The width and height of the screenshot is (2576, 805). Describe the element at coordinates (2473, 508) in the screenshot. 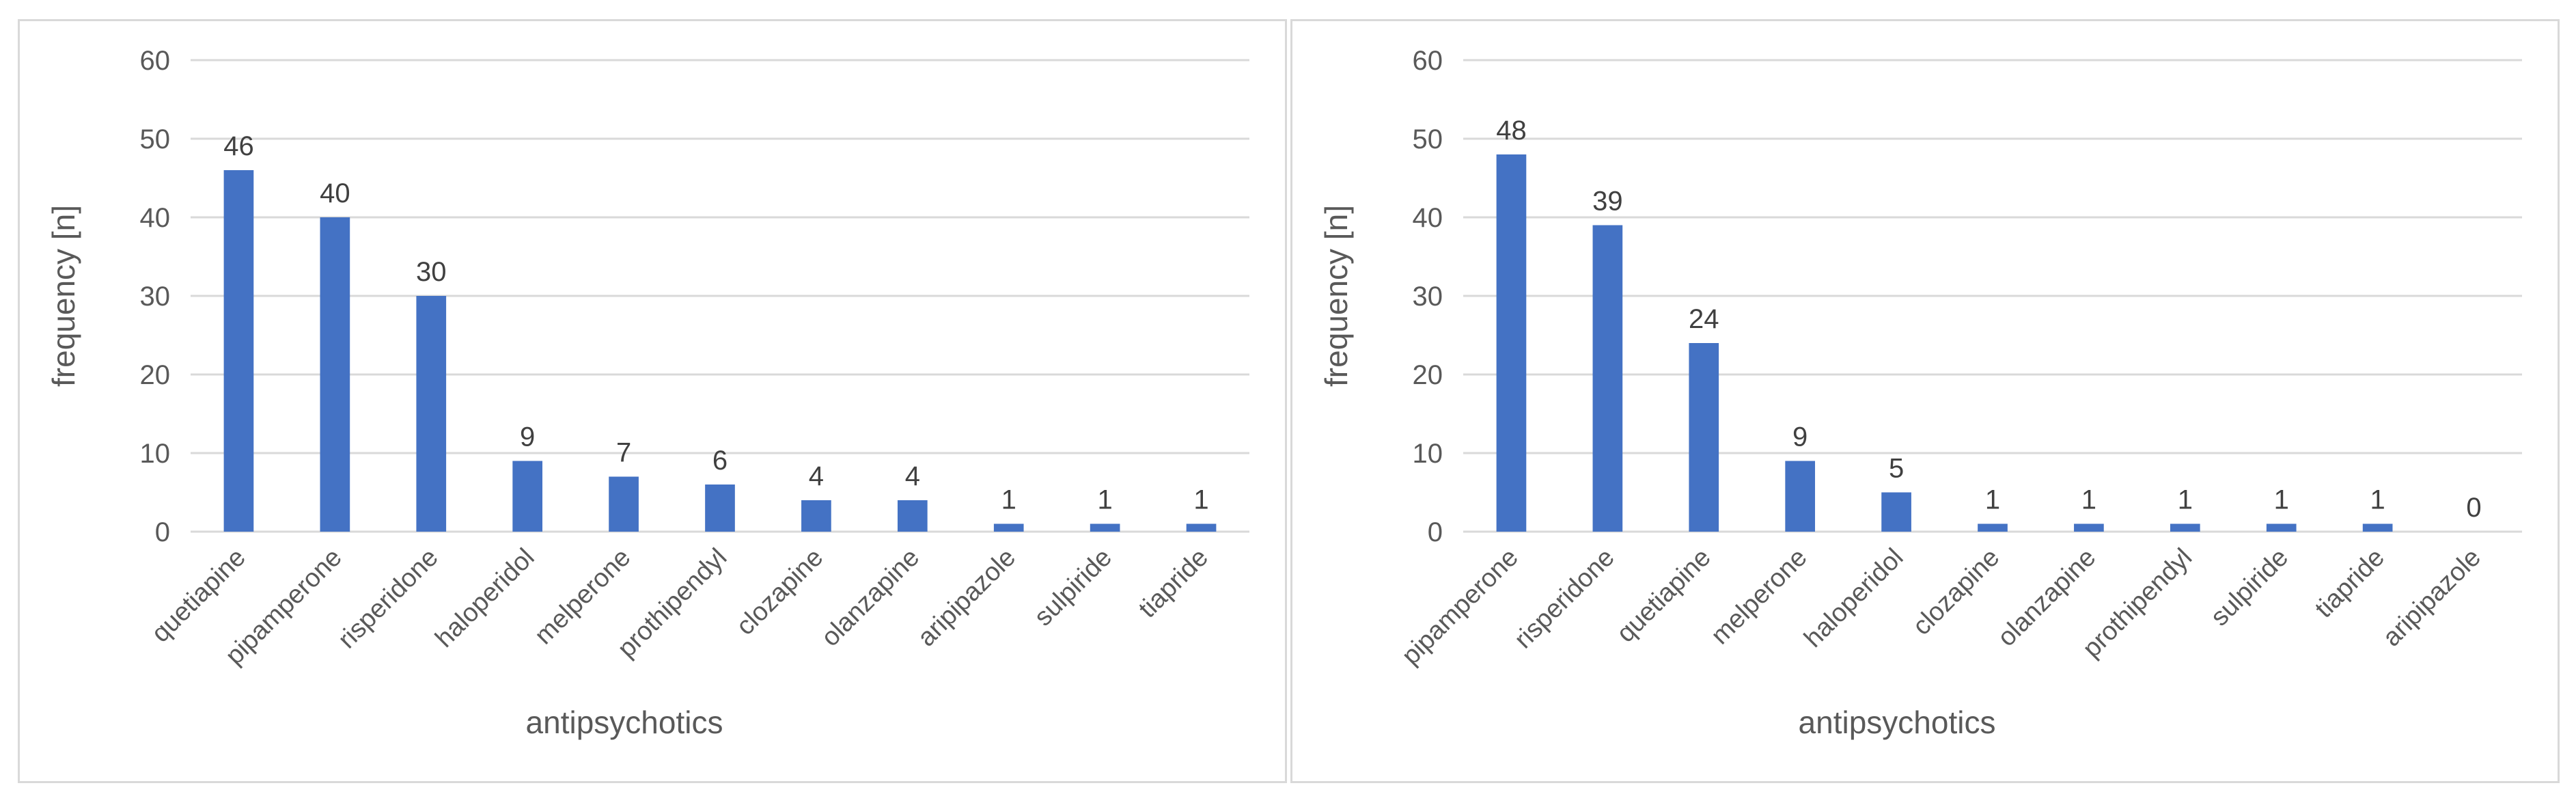

I see `data-label-aripipazole: 0` at that location.